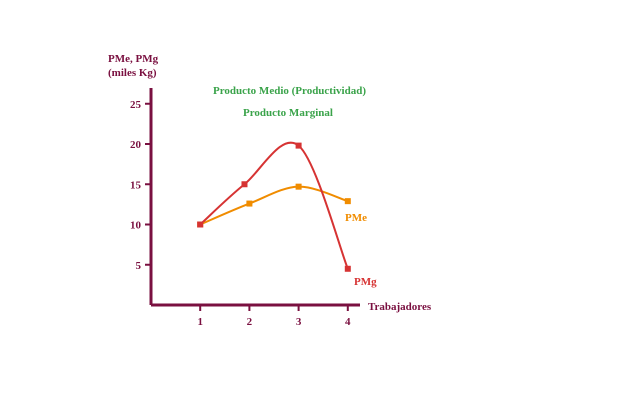 The image size is (640, 400). What do you see at coordinates (356, 218) in the screenshot?
I see `series-pme-label: PMe` at bounding box center [356, 218].